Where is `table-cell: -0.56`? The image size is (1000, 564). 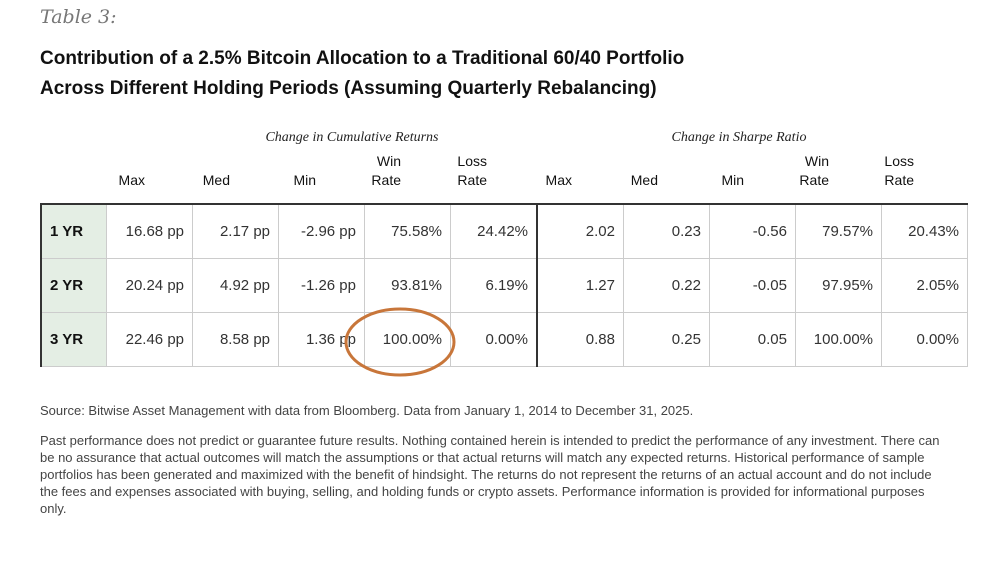 table-cell: -0.56 is located at coordinates (752, 231).